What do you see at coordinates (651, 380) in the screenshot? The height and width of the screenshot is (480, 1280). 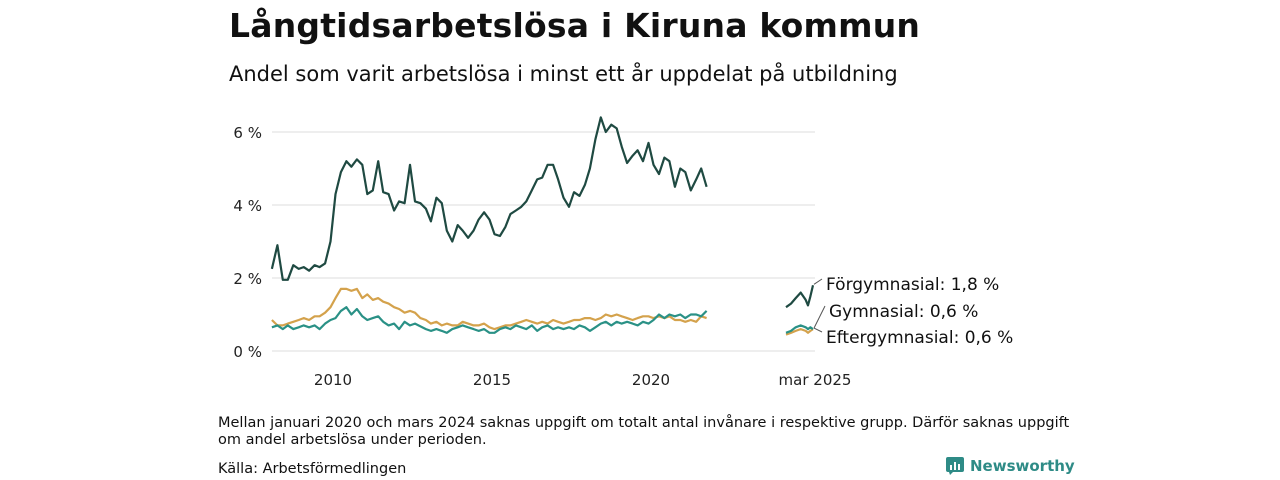 I see `x-tick-label: 2020` at bounding box center [651, 380].